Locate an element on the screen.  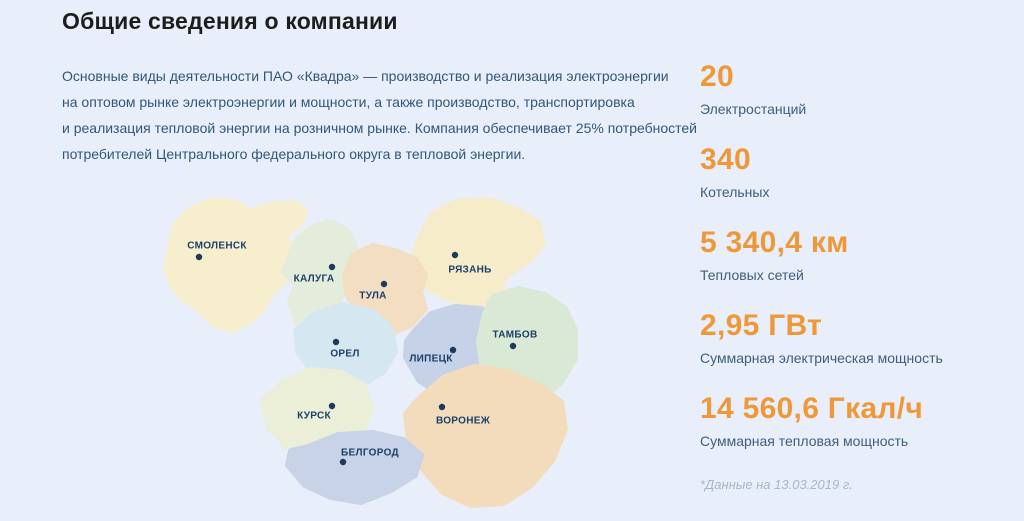
region-orel is located at coordinates (345, 345).